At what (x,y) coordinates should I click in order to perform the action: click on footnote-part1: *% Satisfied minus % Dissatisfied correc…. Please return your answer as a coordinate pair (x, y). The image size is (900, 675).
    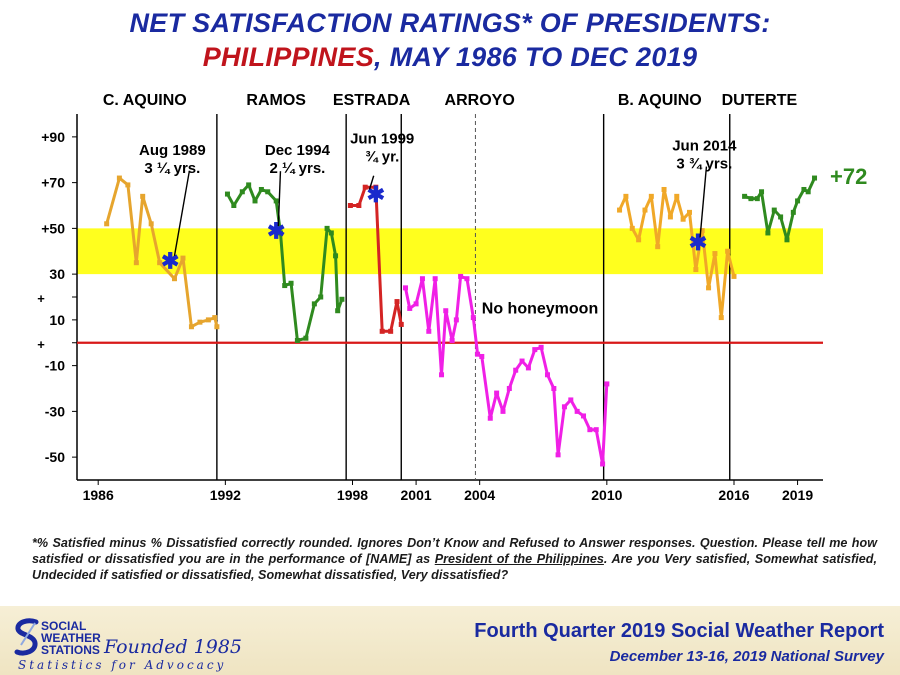
    Looking at the image, I should click on (454, 551).